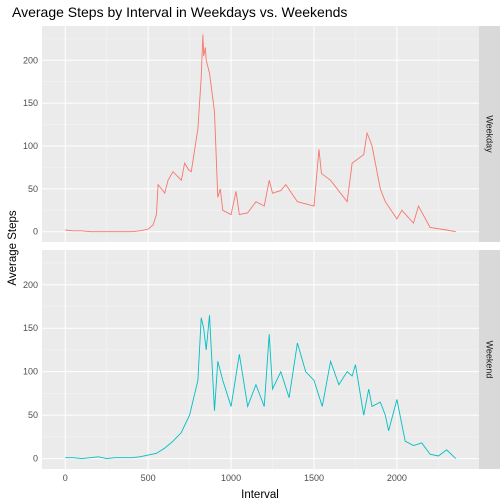 The height and width of the screenshot is (504, 504). Describe the element at coordinates (314, 478) in the screenshot. I see `x-tick-label: 1500` at that location.